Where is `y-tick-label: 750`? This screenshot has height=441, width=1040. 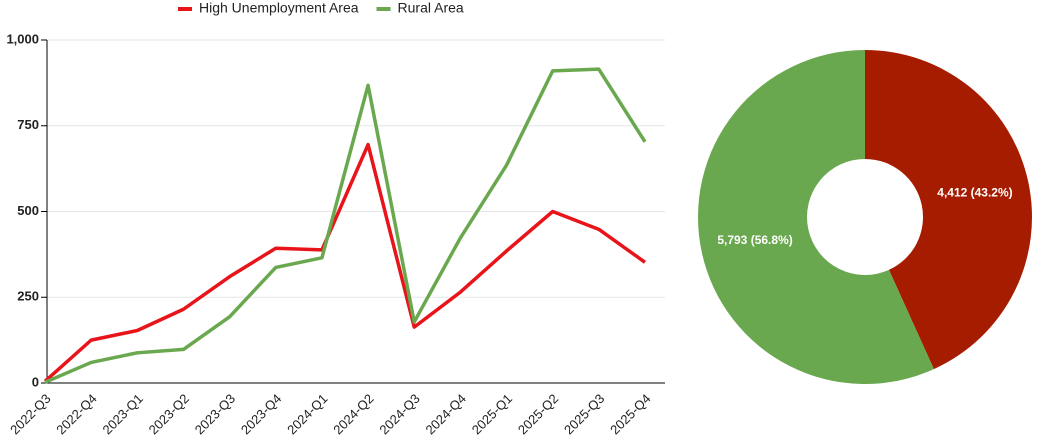
y-tick-label: 750 is located at coordinates (28, 124).